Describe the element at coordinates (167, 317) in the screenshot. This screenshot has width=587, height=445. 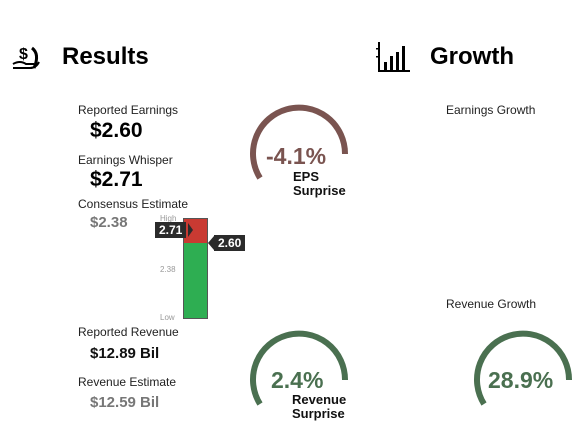
I see `bar-low-label: Low` at that location.